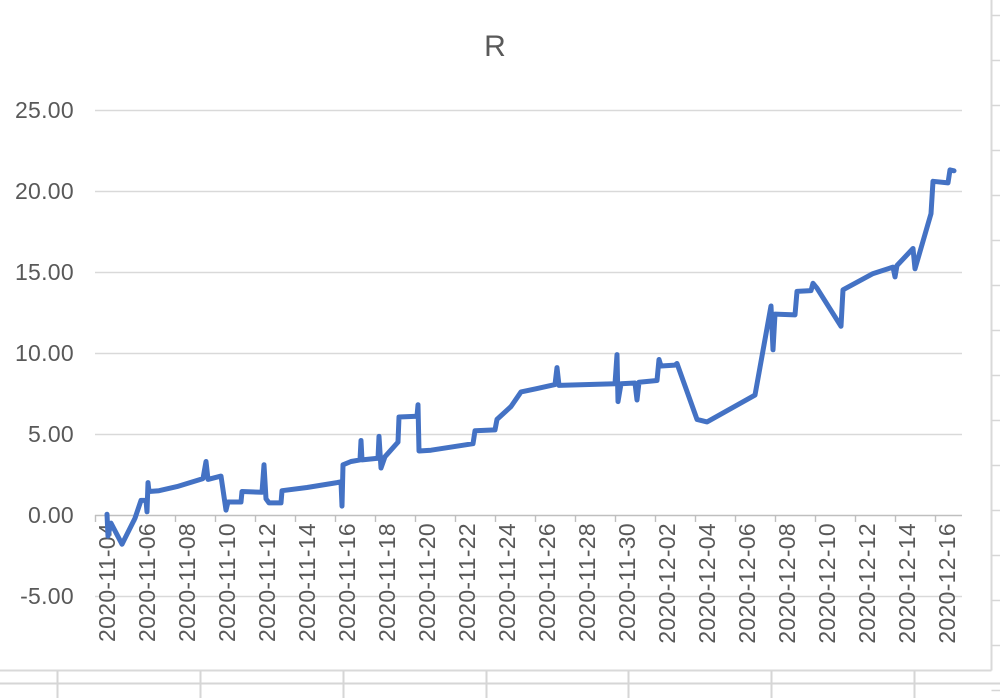 This screenshot has height=698, width=1000. Describe the element at coordinates (547, 582) in the screenshot. I see `x-tick-label: 2020-11-26` at that location.